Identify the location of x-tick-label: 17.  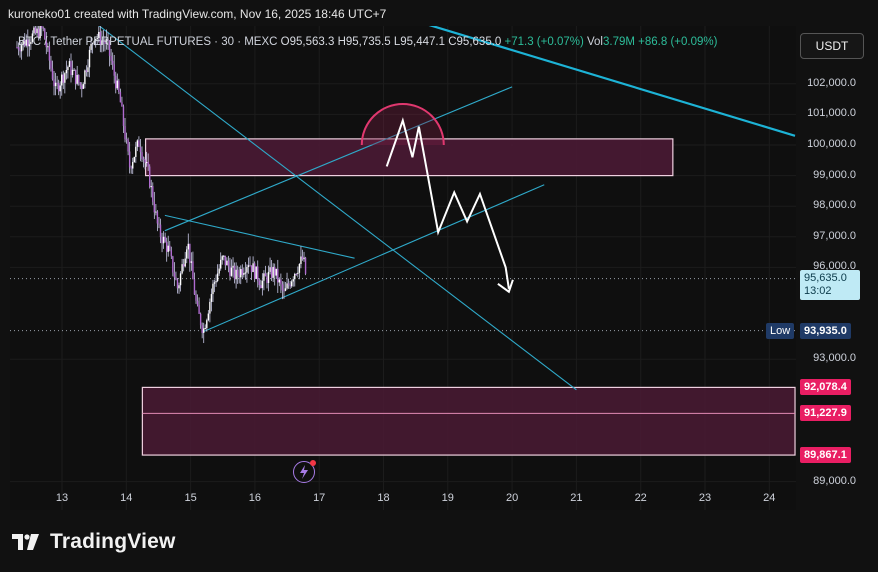
(319, 498).